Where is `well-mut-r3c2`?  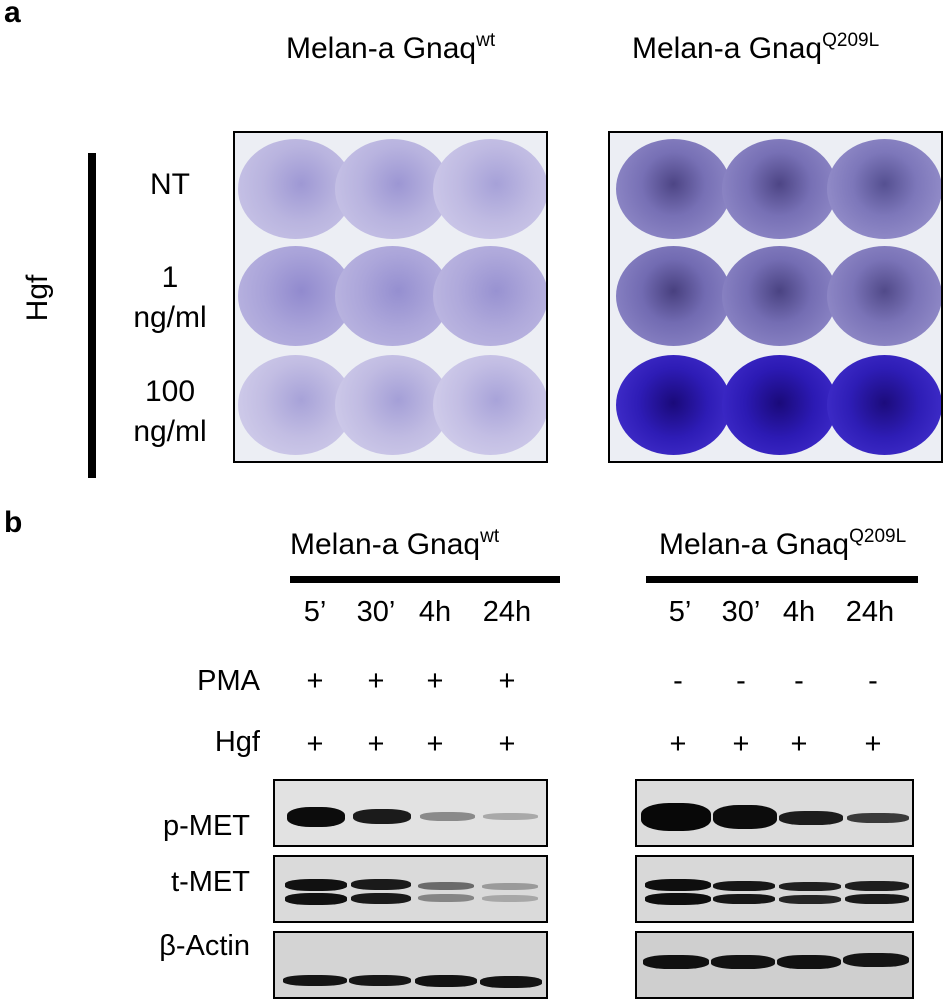
well-mut-r3c2 is located at coordinates (779, 405).